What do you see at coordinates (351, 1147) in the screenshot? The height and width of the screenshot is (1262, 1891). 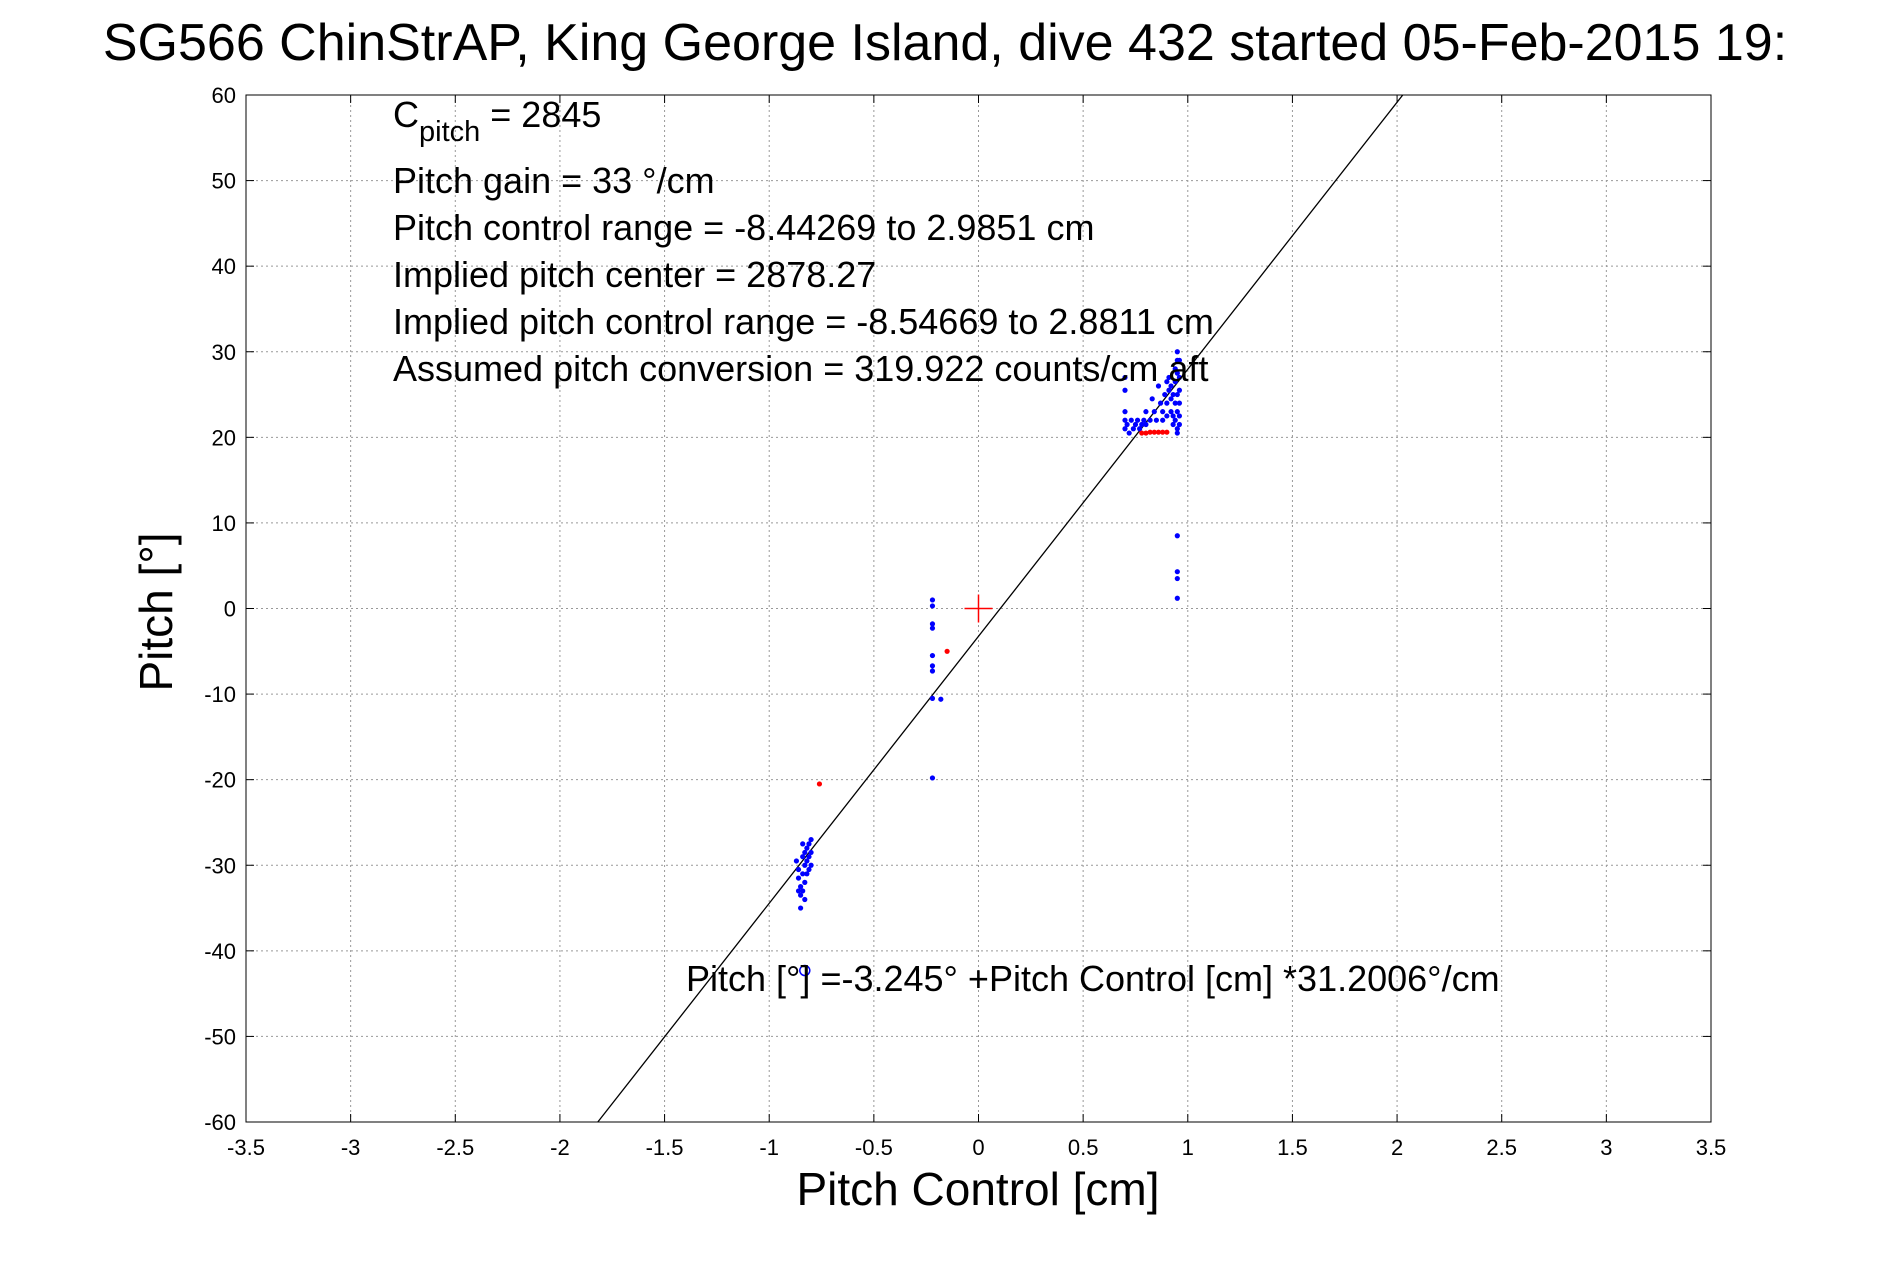 I see `x-tick-label: -3` at bounding box center [351, 1147].